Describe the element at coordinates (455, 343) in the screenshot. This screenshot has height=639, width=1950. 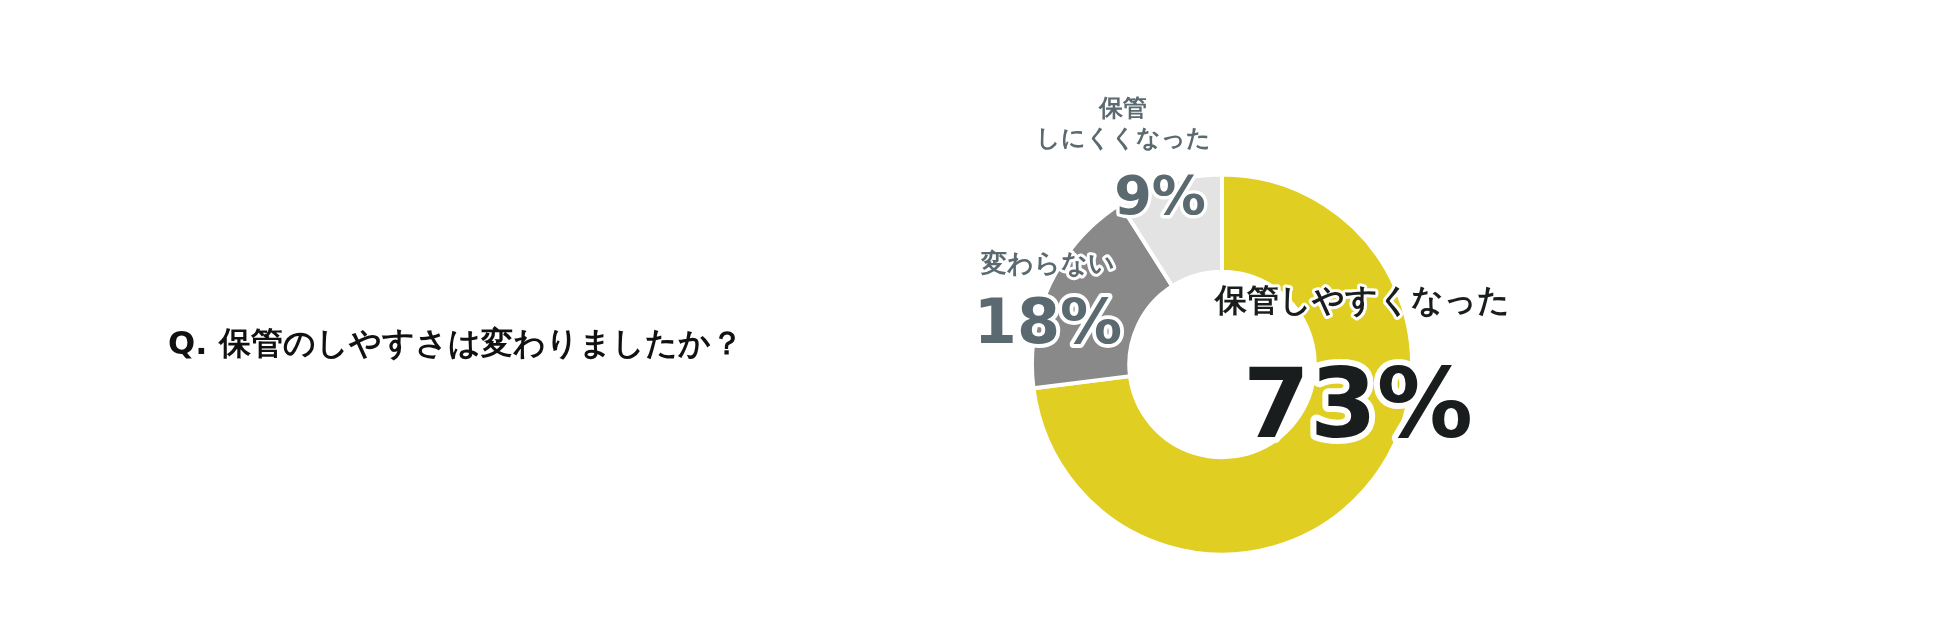
I see `text: Q. 保管のしやすさは変わりましたか？` at that location.